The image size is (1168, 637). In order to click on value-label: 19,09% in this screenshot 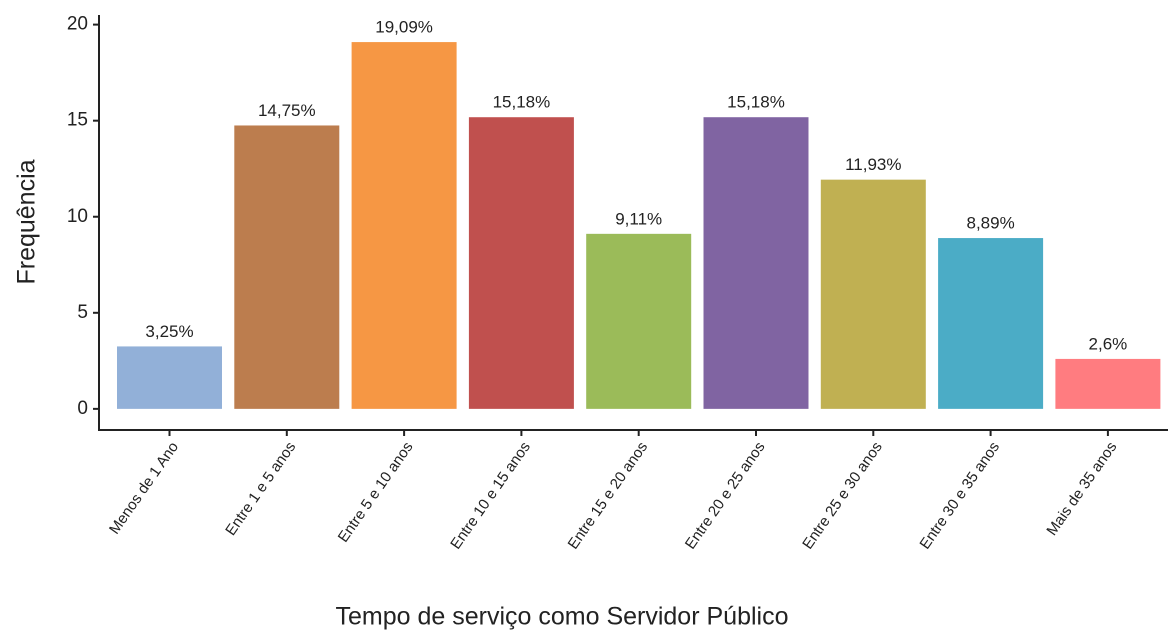, I will do `click(404, 27)`.